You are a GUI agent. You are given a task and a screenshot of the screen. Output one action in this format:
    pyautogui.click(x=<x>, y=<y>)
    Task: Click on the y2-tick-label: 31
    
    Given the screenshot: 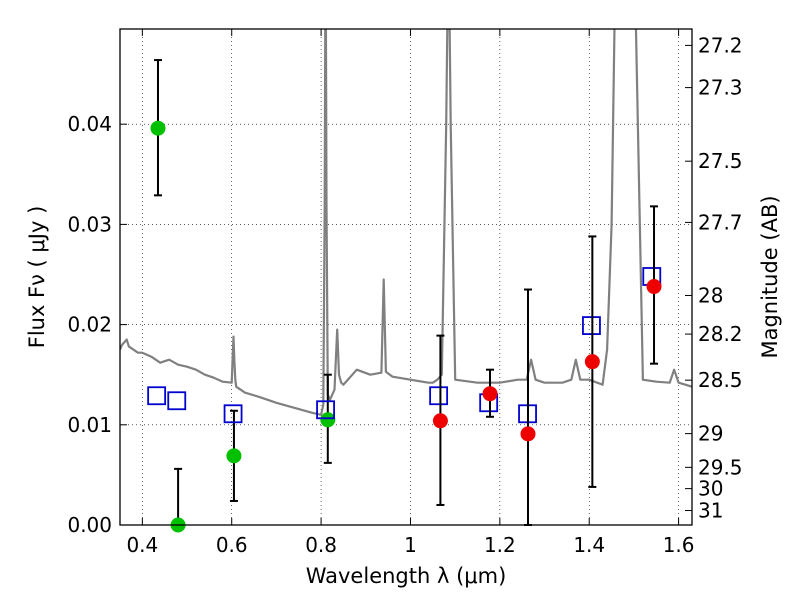 What is the action you would take?
    pyautogui.click(x=710, y=511)
    